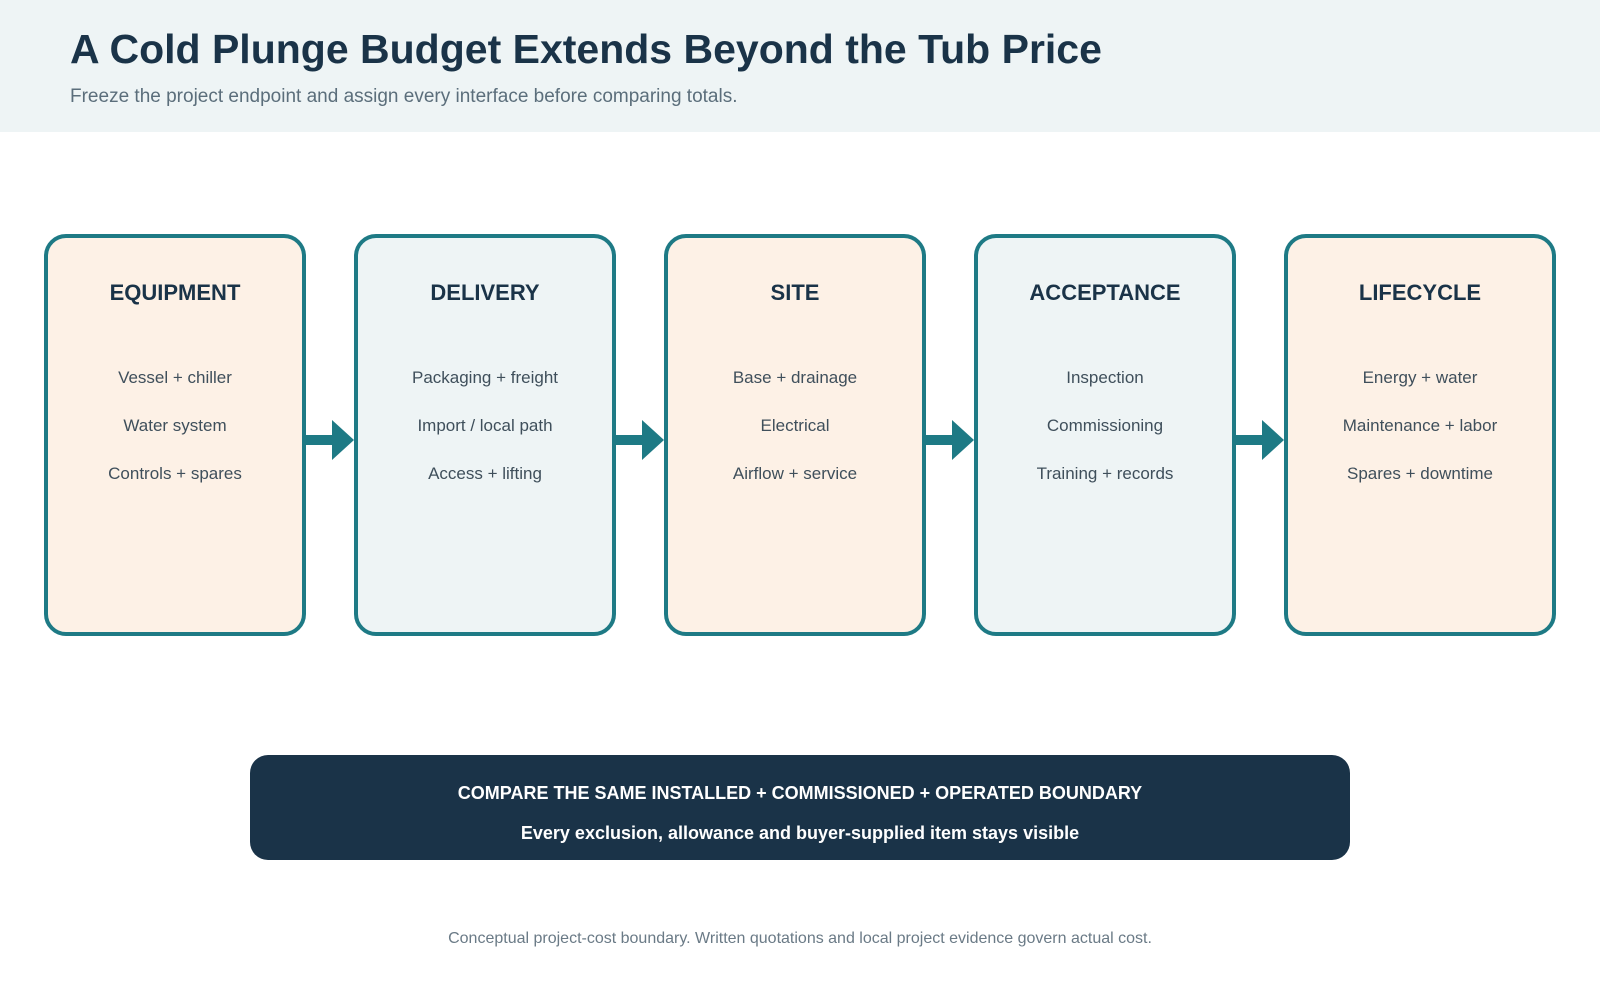 This screenshot has height=1000, width=1600. I want to click on stage-item: Packaging + freight, so click(484, 377).